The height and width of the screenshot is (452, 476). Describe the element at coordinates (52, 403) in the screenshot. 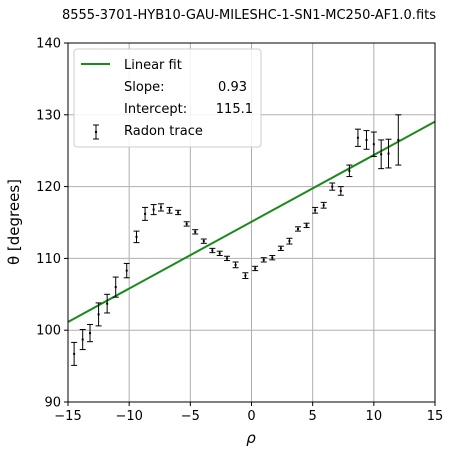

I see `y-tick-label: 90` at that location.